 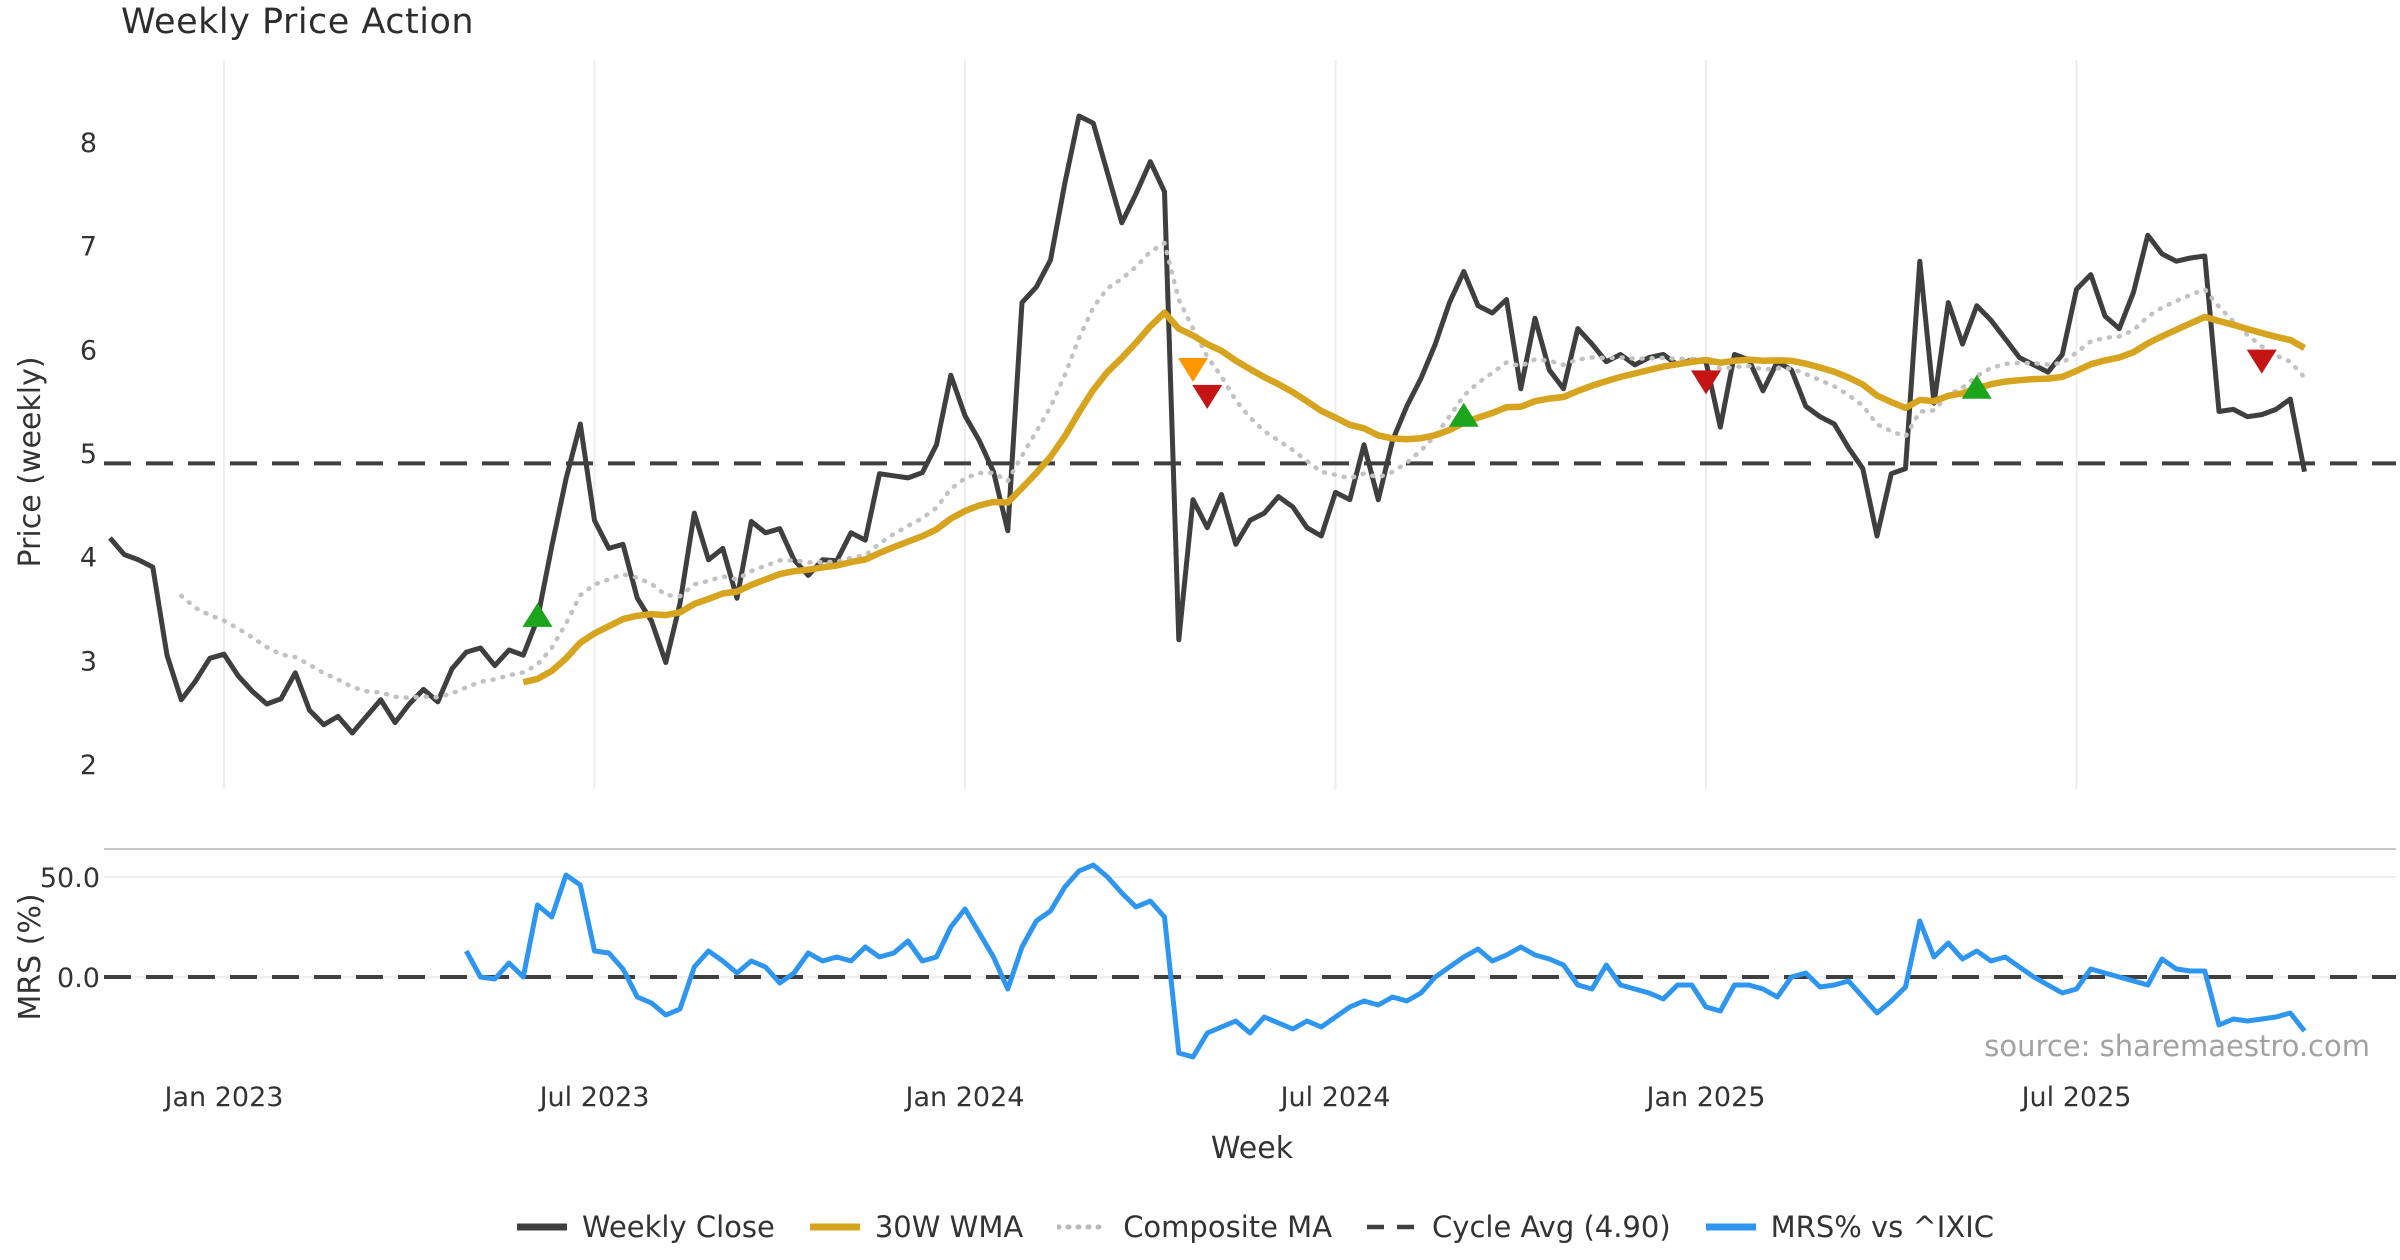 I want to click on price-tick-label: 5, so click(x=88, y=454).